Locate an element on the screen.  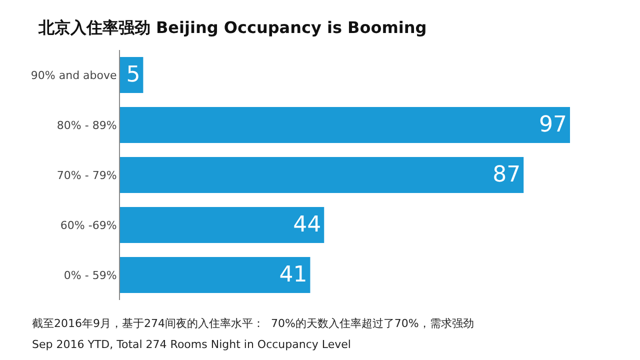
y-tick-label: 80% - 89% is located at coordinates (86, 125).